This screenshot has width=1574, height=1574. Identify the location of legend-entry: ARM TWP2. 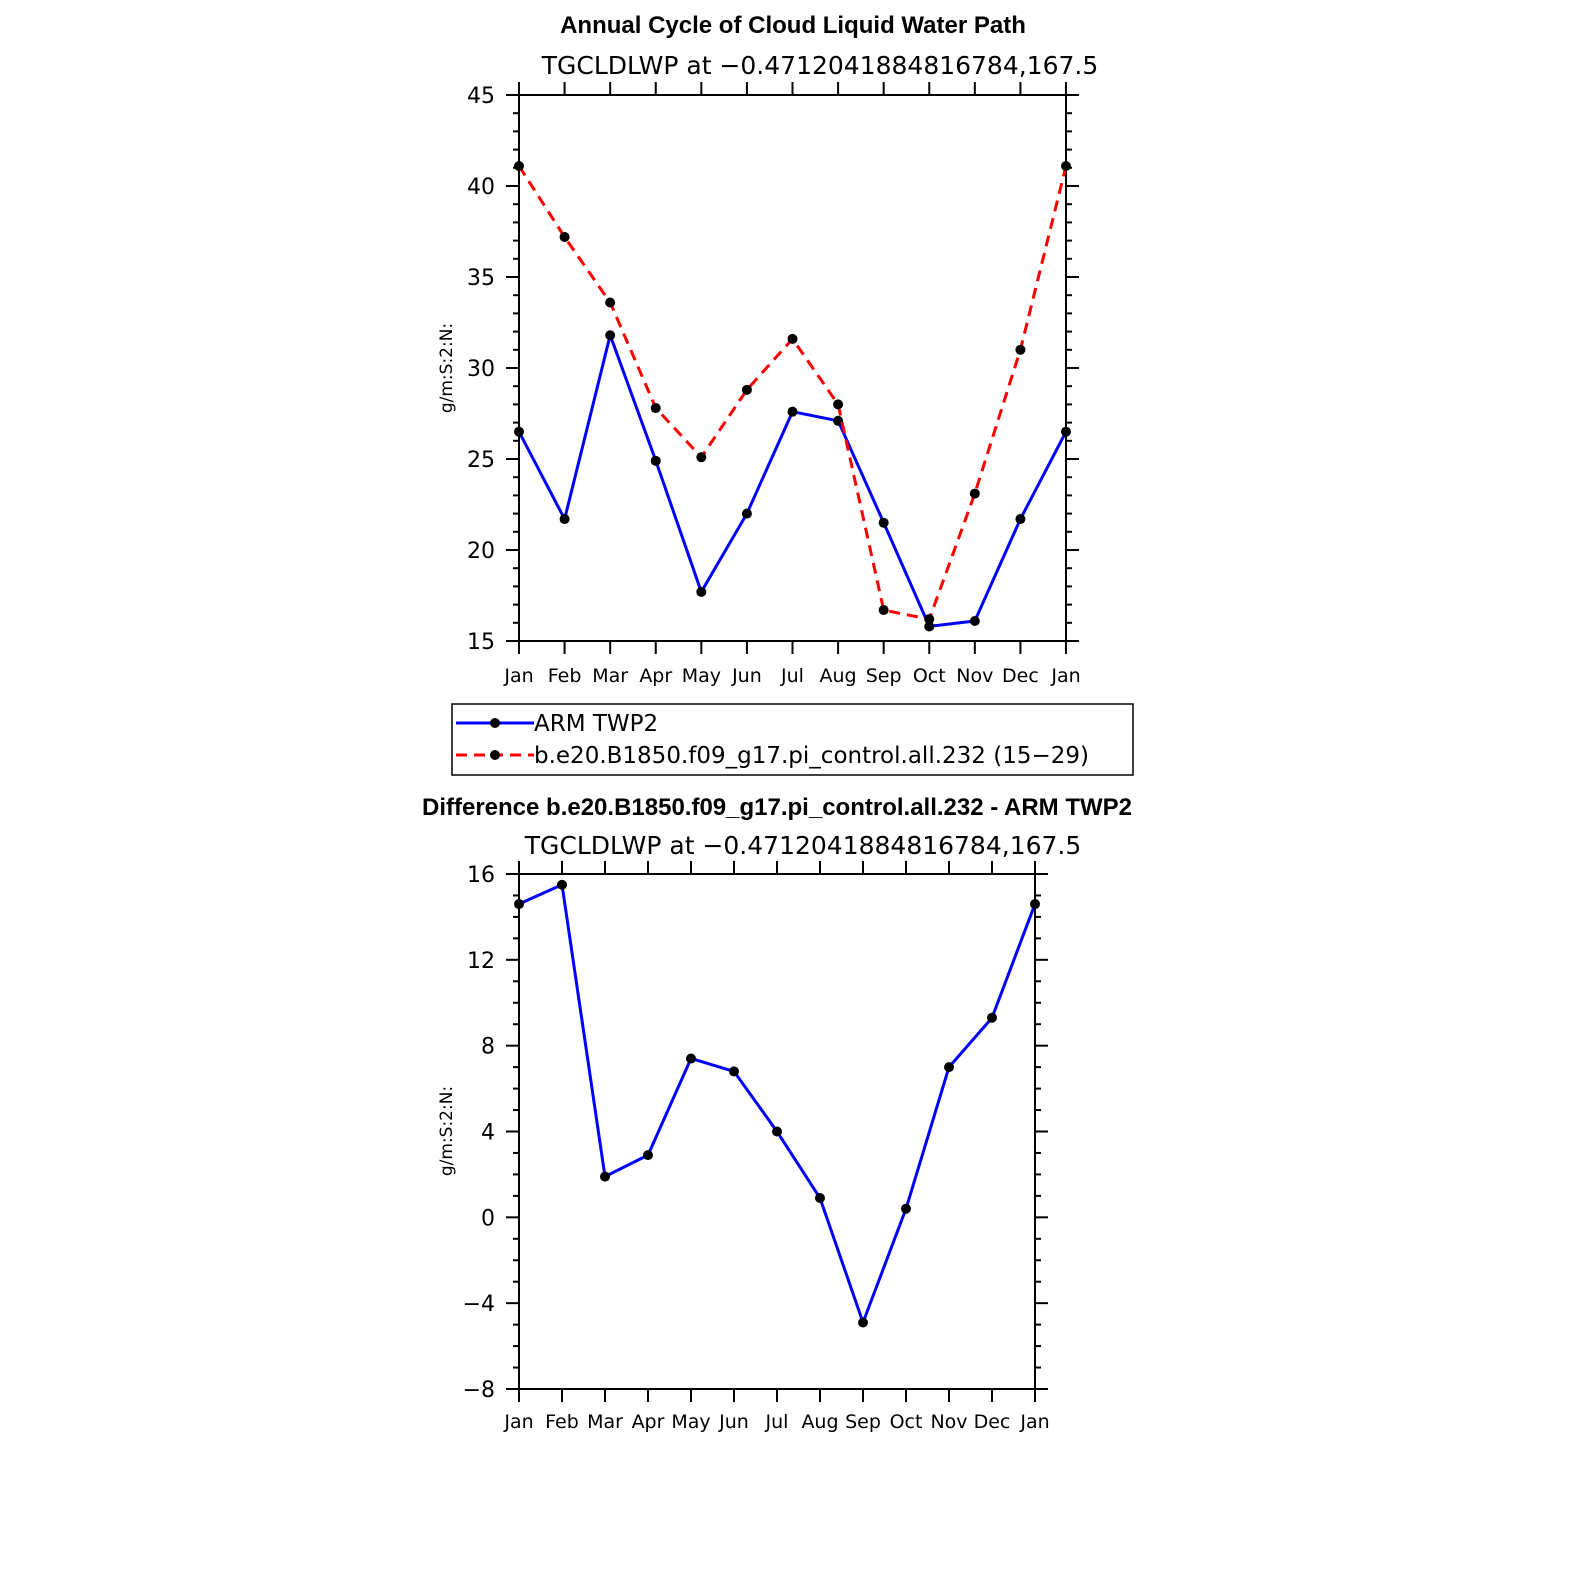
(596, 724).